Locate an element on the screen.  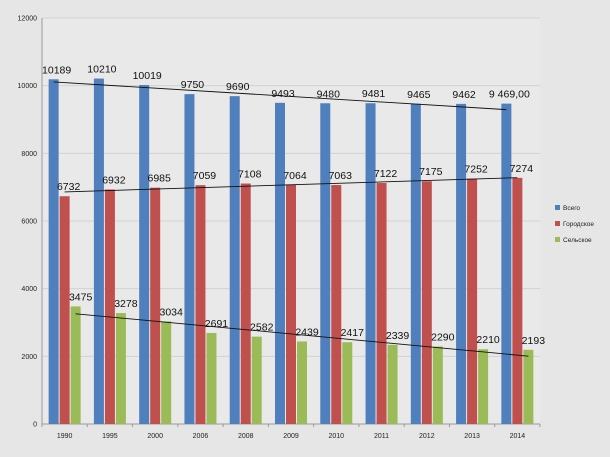
bar-Городское-2014 is located at coordinates (517, 300).